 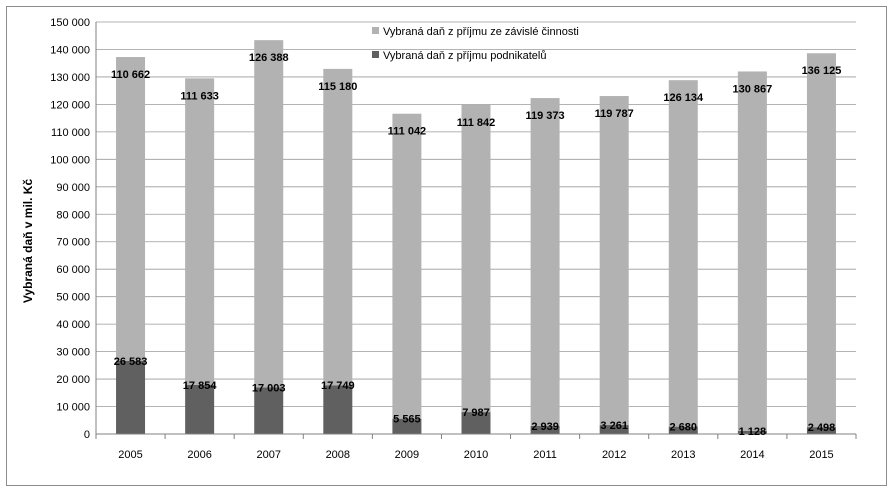 I want to click on data-label-podnikatele: 3 261, so click(x=614, y=426).